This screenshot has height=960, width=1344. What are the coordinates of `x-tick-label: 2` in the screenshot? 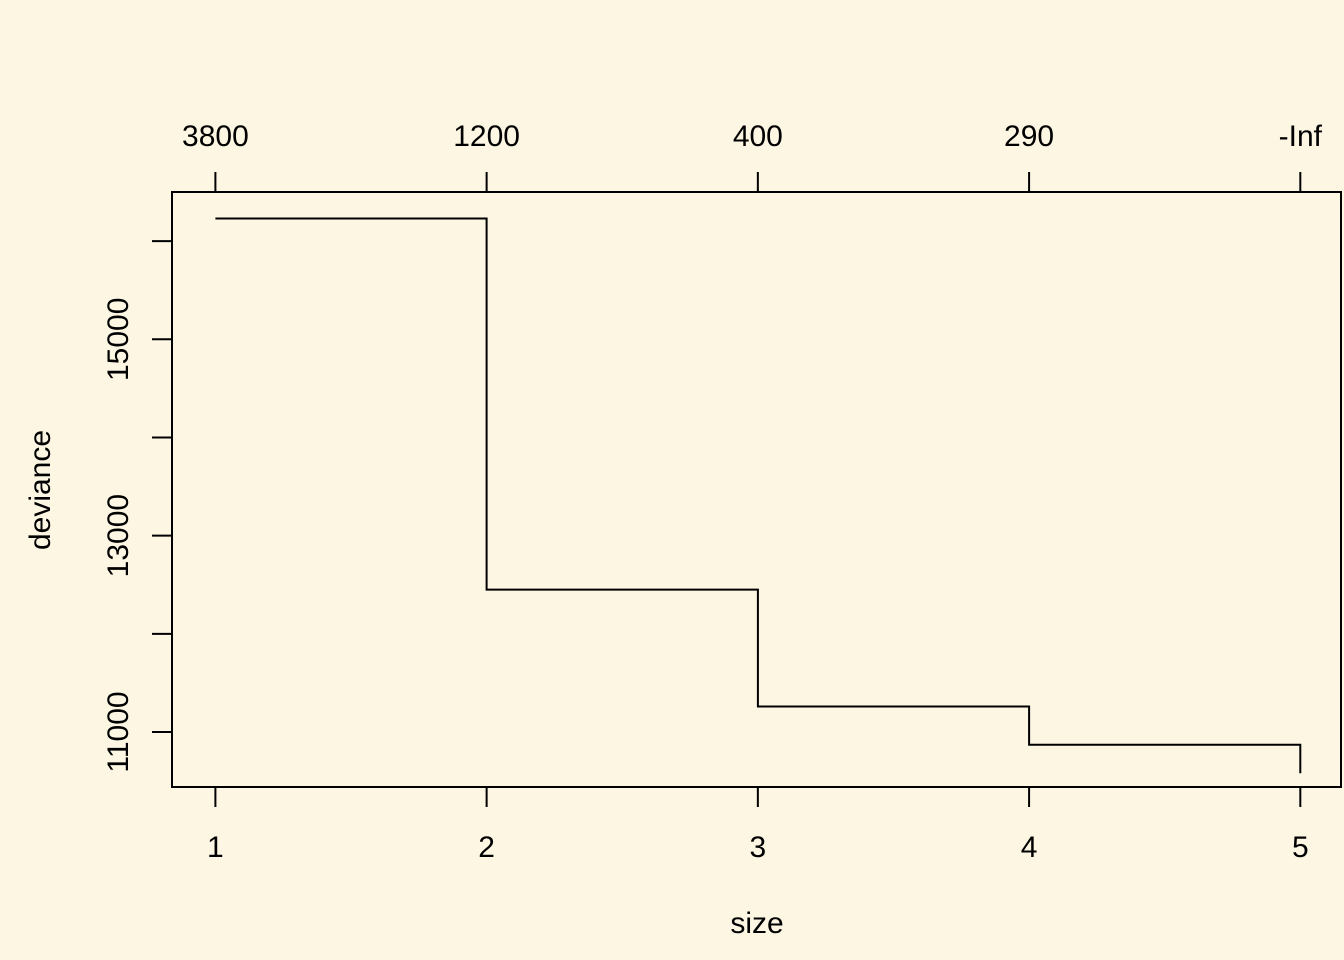 It's located at (486, 847).